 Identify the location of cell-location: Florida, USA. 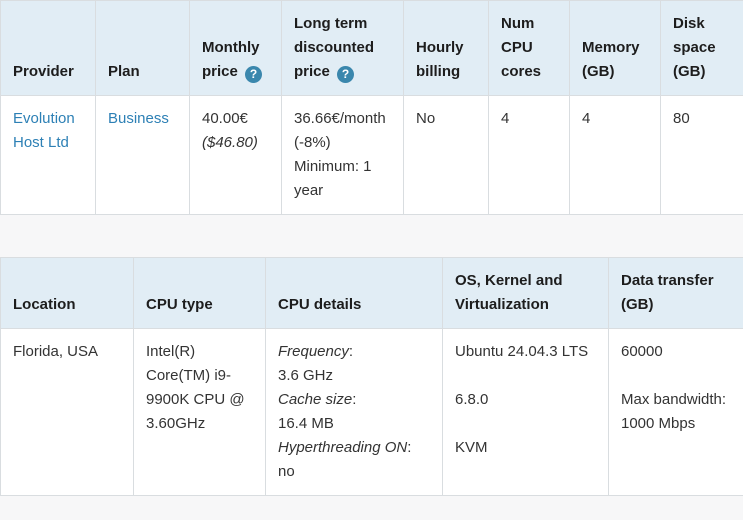
(67, 412).